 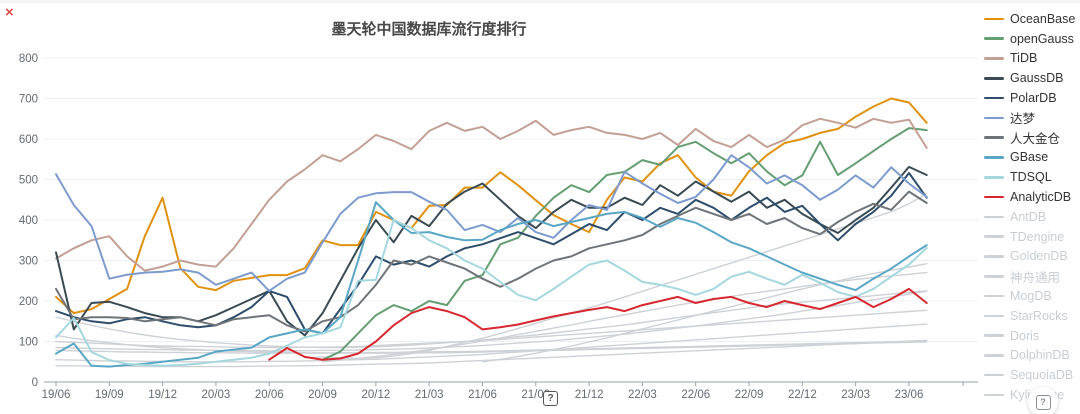 I want to click on series-line-SequoiaDB, so click(x=491, y=344).